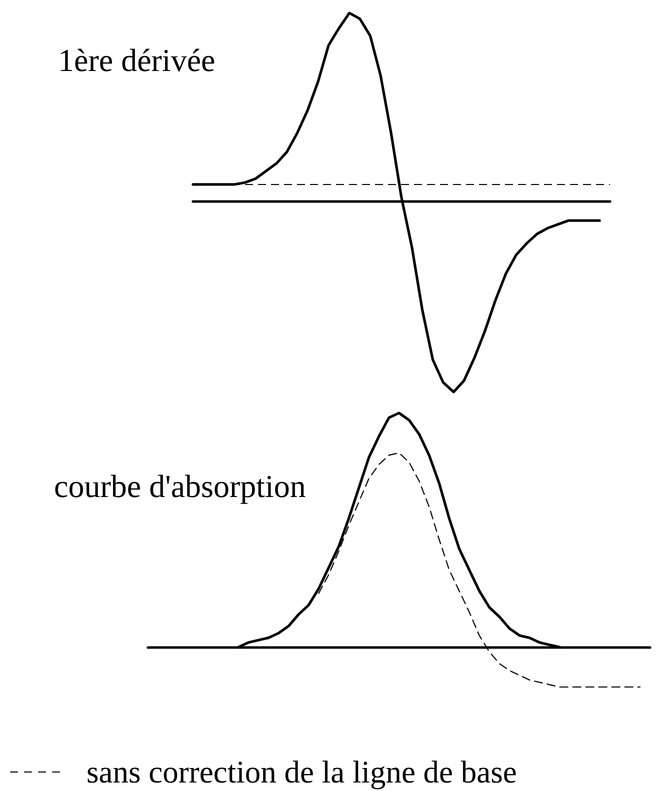 Image resolution: width=660 pixels, height=791 pixels. What do you see at coordinates (301, 772) in the screenshot?
I see `legend-label: sans correction de la ligne de base` at bounding box center [301, 772].